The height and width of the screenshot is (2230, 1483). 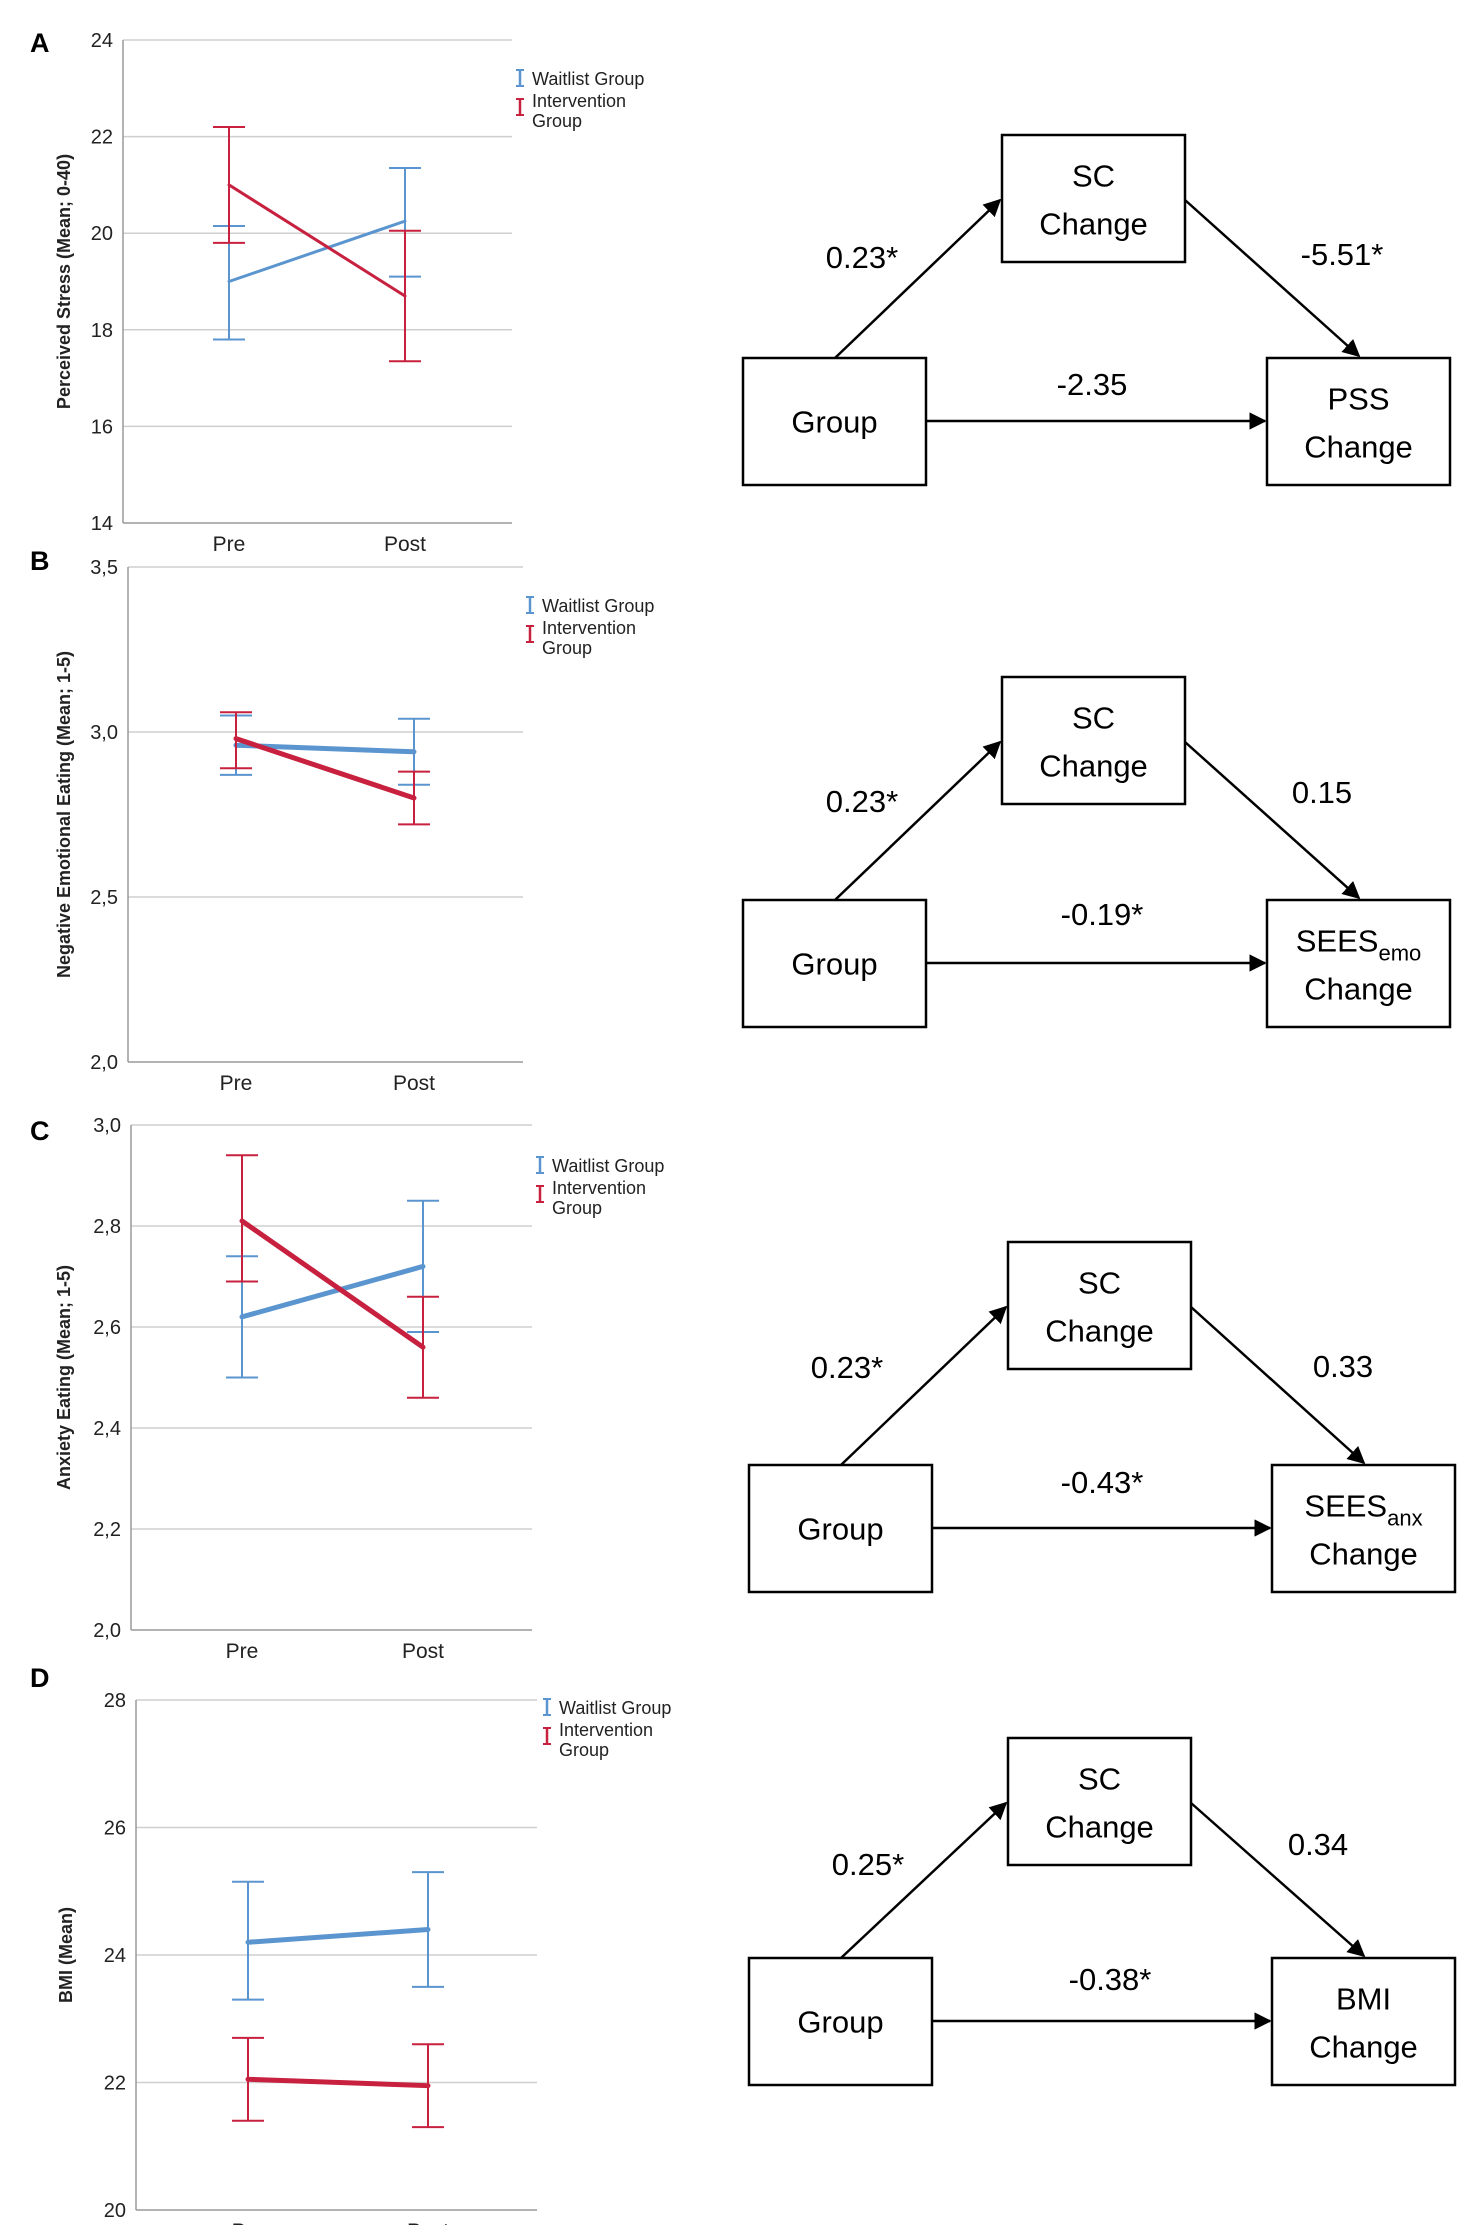 I want to click on y-tick-label: 28, so click(x=115, y=1701).